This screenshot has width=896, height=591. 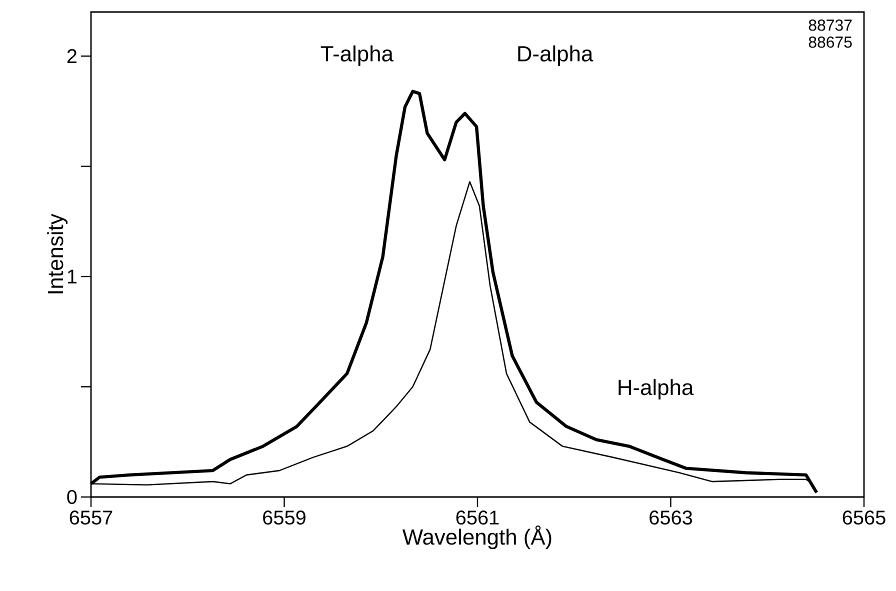 I want to click on annotation: D-alpha, so click(x=556, y=55).